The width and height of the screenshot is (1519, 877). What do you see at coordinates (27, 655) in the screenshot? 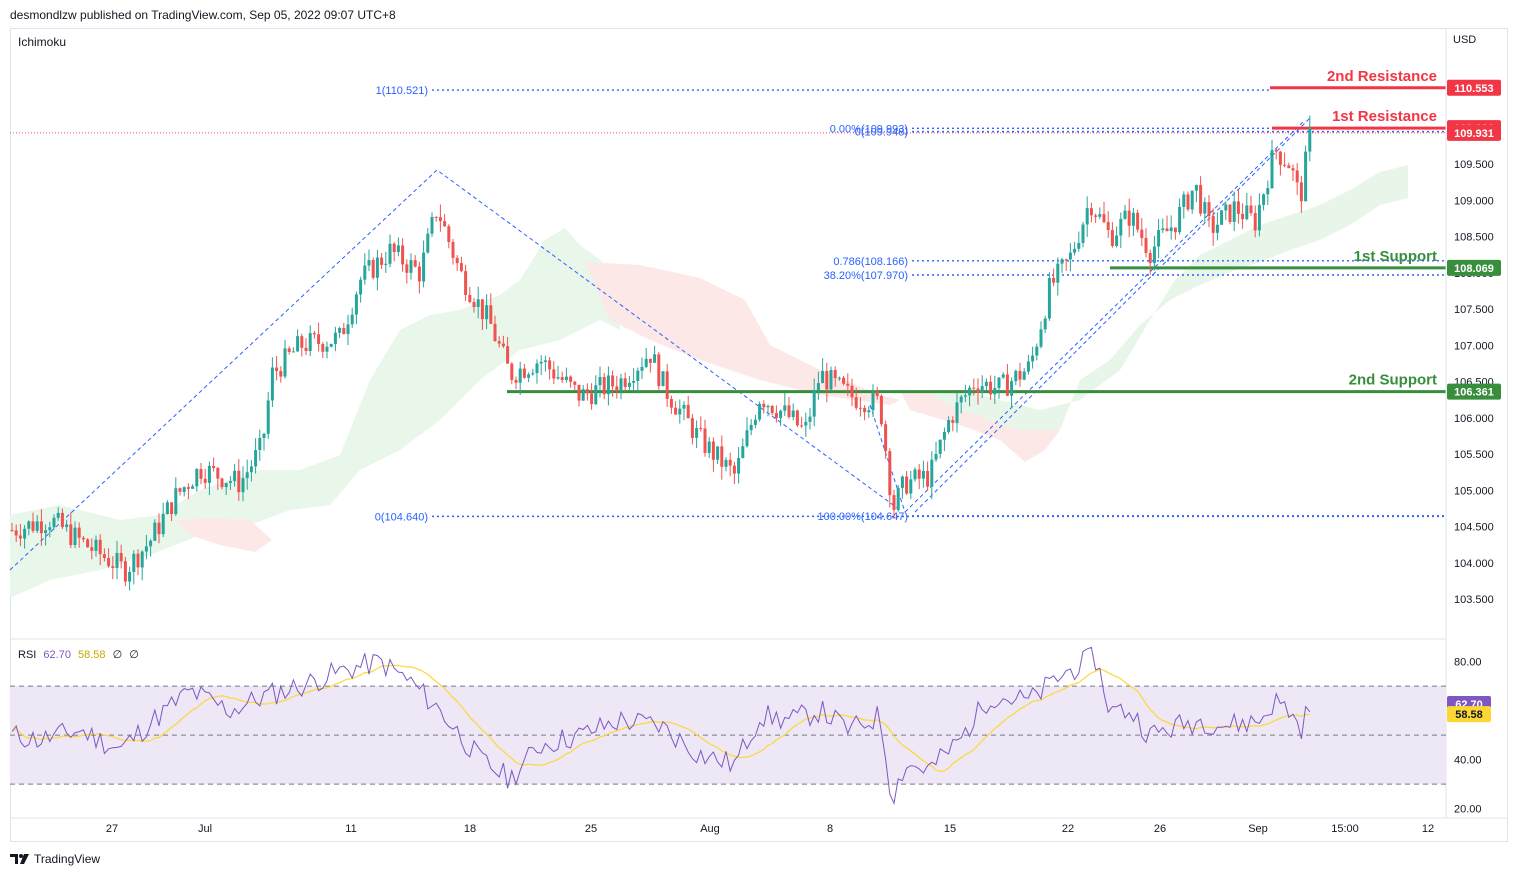
I see `rsi-label: RSI` at bounding box center [27, 655].